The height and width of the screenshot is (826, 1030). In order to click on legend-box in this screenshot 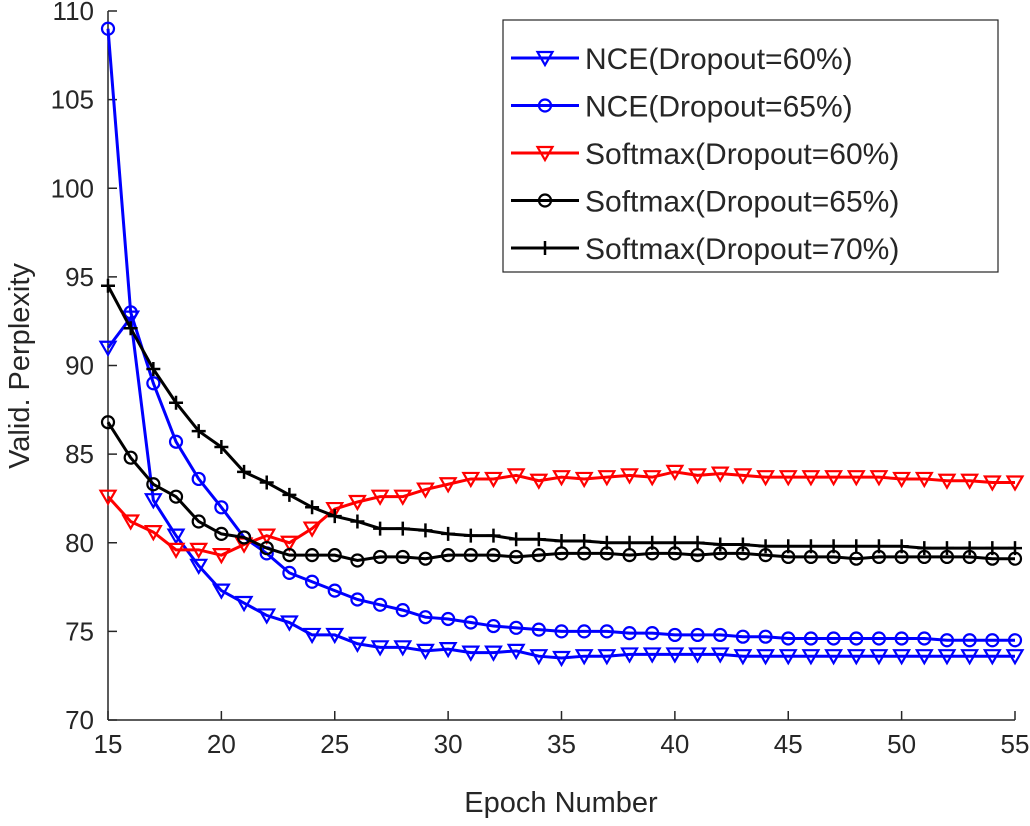, I will do `click(750, 146)`.